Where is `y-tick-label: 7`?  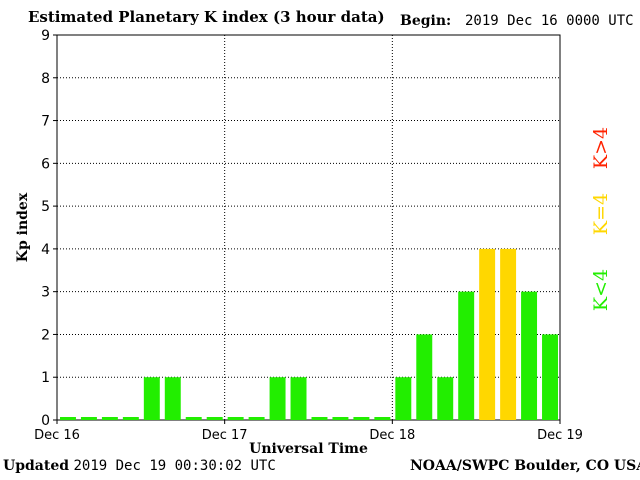
y-tick-label: 7 is located at coordinates (45, 122).